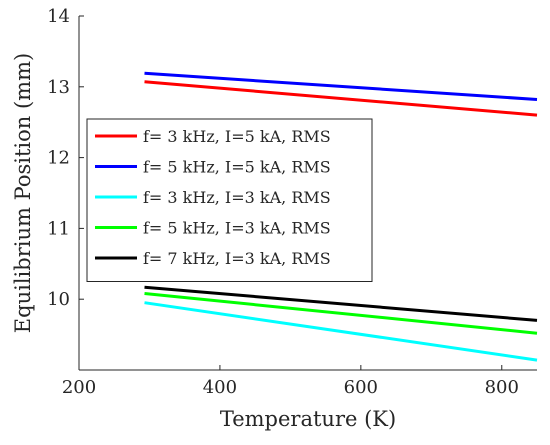  Describe the element at coordinates (58, 299) in the screenshot. I see `y-tick-label: 10` at that location.